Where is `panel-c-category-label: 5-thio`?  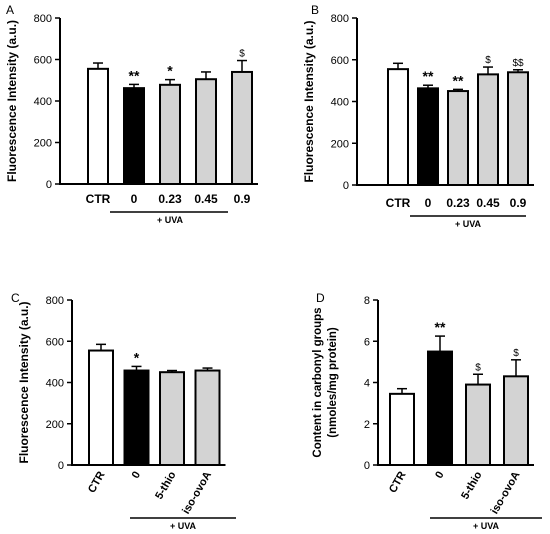
panel-c-category-label: 5-thio is located at coordinates (166, 485).